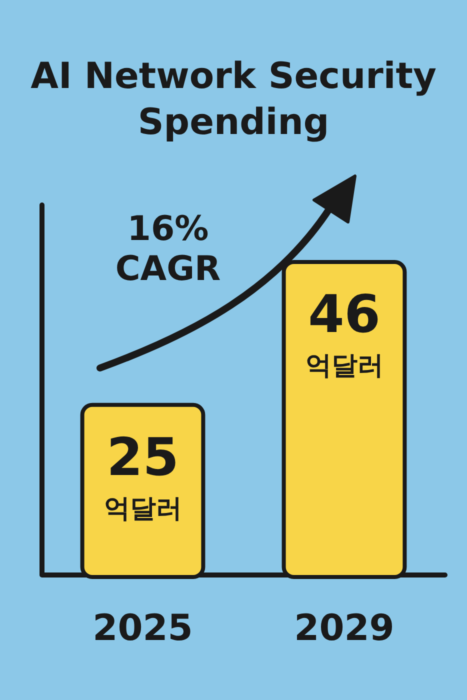  What do you see at coordinates (142, 628) in the screenshot?
I see `x-tick-label: 2025` at bounding box center [142, 628].